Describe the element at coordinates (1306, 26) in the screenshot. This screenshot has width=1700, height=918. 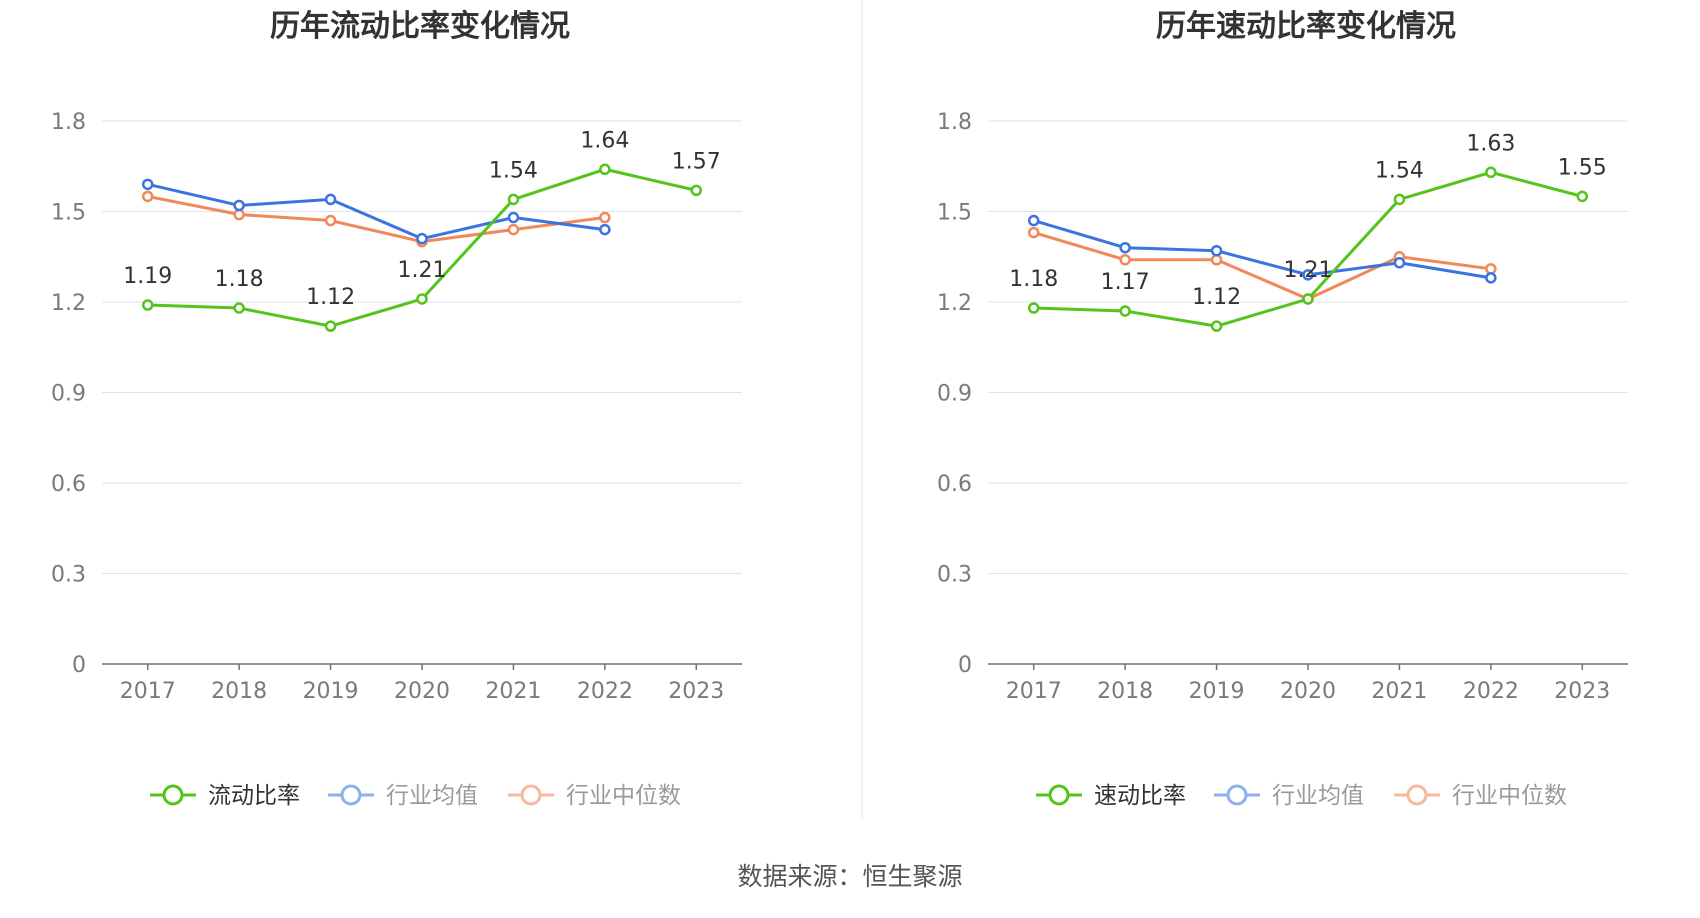
I see `chart-title: 历年速动比率变化情况` at that location.